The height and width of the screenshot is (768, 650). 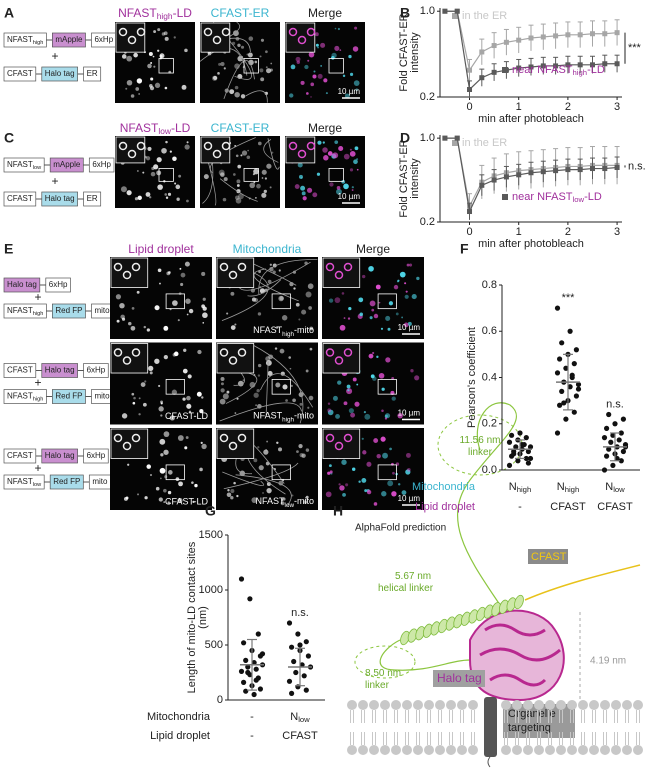 I want to click on scale-label: 10 µm, so click(x=349, y=196).